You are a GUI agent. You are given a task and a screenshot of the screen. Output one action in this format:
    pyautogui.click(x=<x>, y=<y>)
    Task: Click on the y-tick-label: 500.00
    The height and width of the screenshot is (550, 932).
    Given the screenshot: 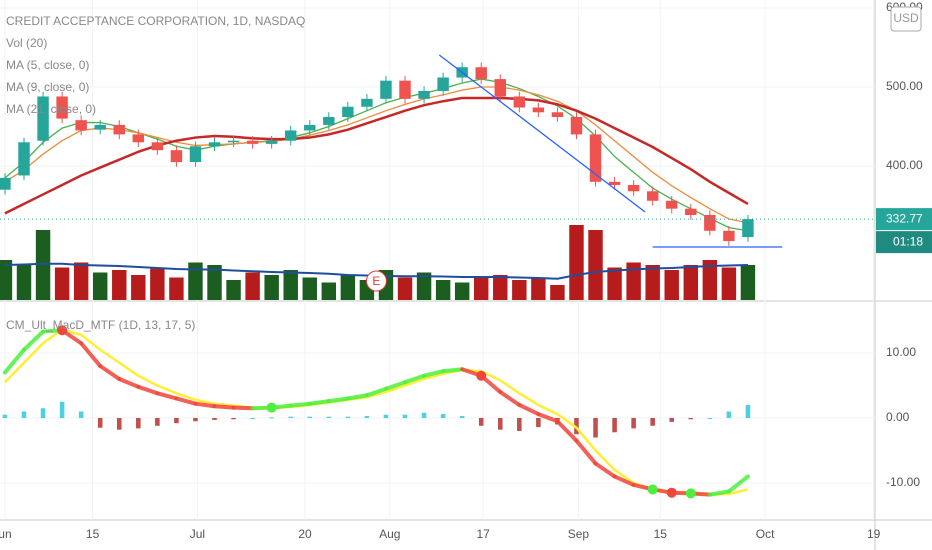 What is the action you would take?
    pyautogui.click(x=904, y=86)
    